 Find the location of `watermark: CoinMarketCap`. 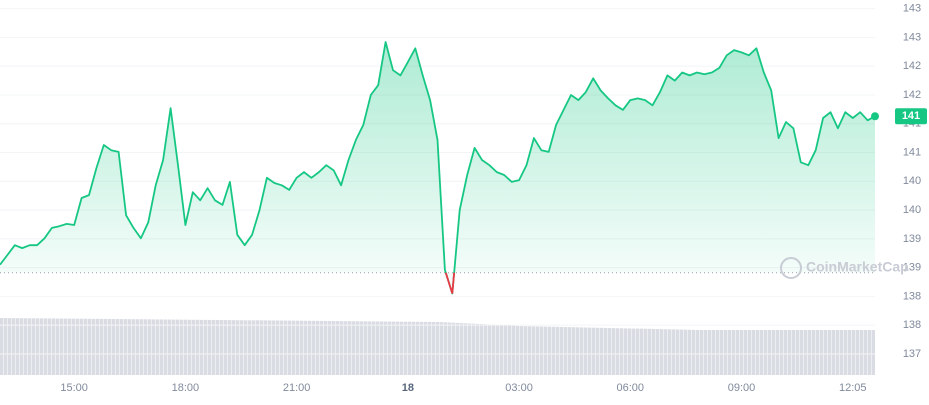

watermark: CoinMarketCap is located at coordinates (844, 268).